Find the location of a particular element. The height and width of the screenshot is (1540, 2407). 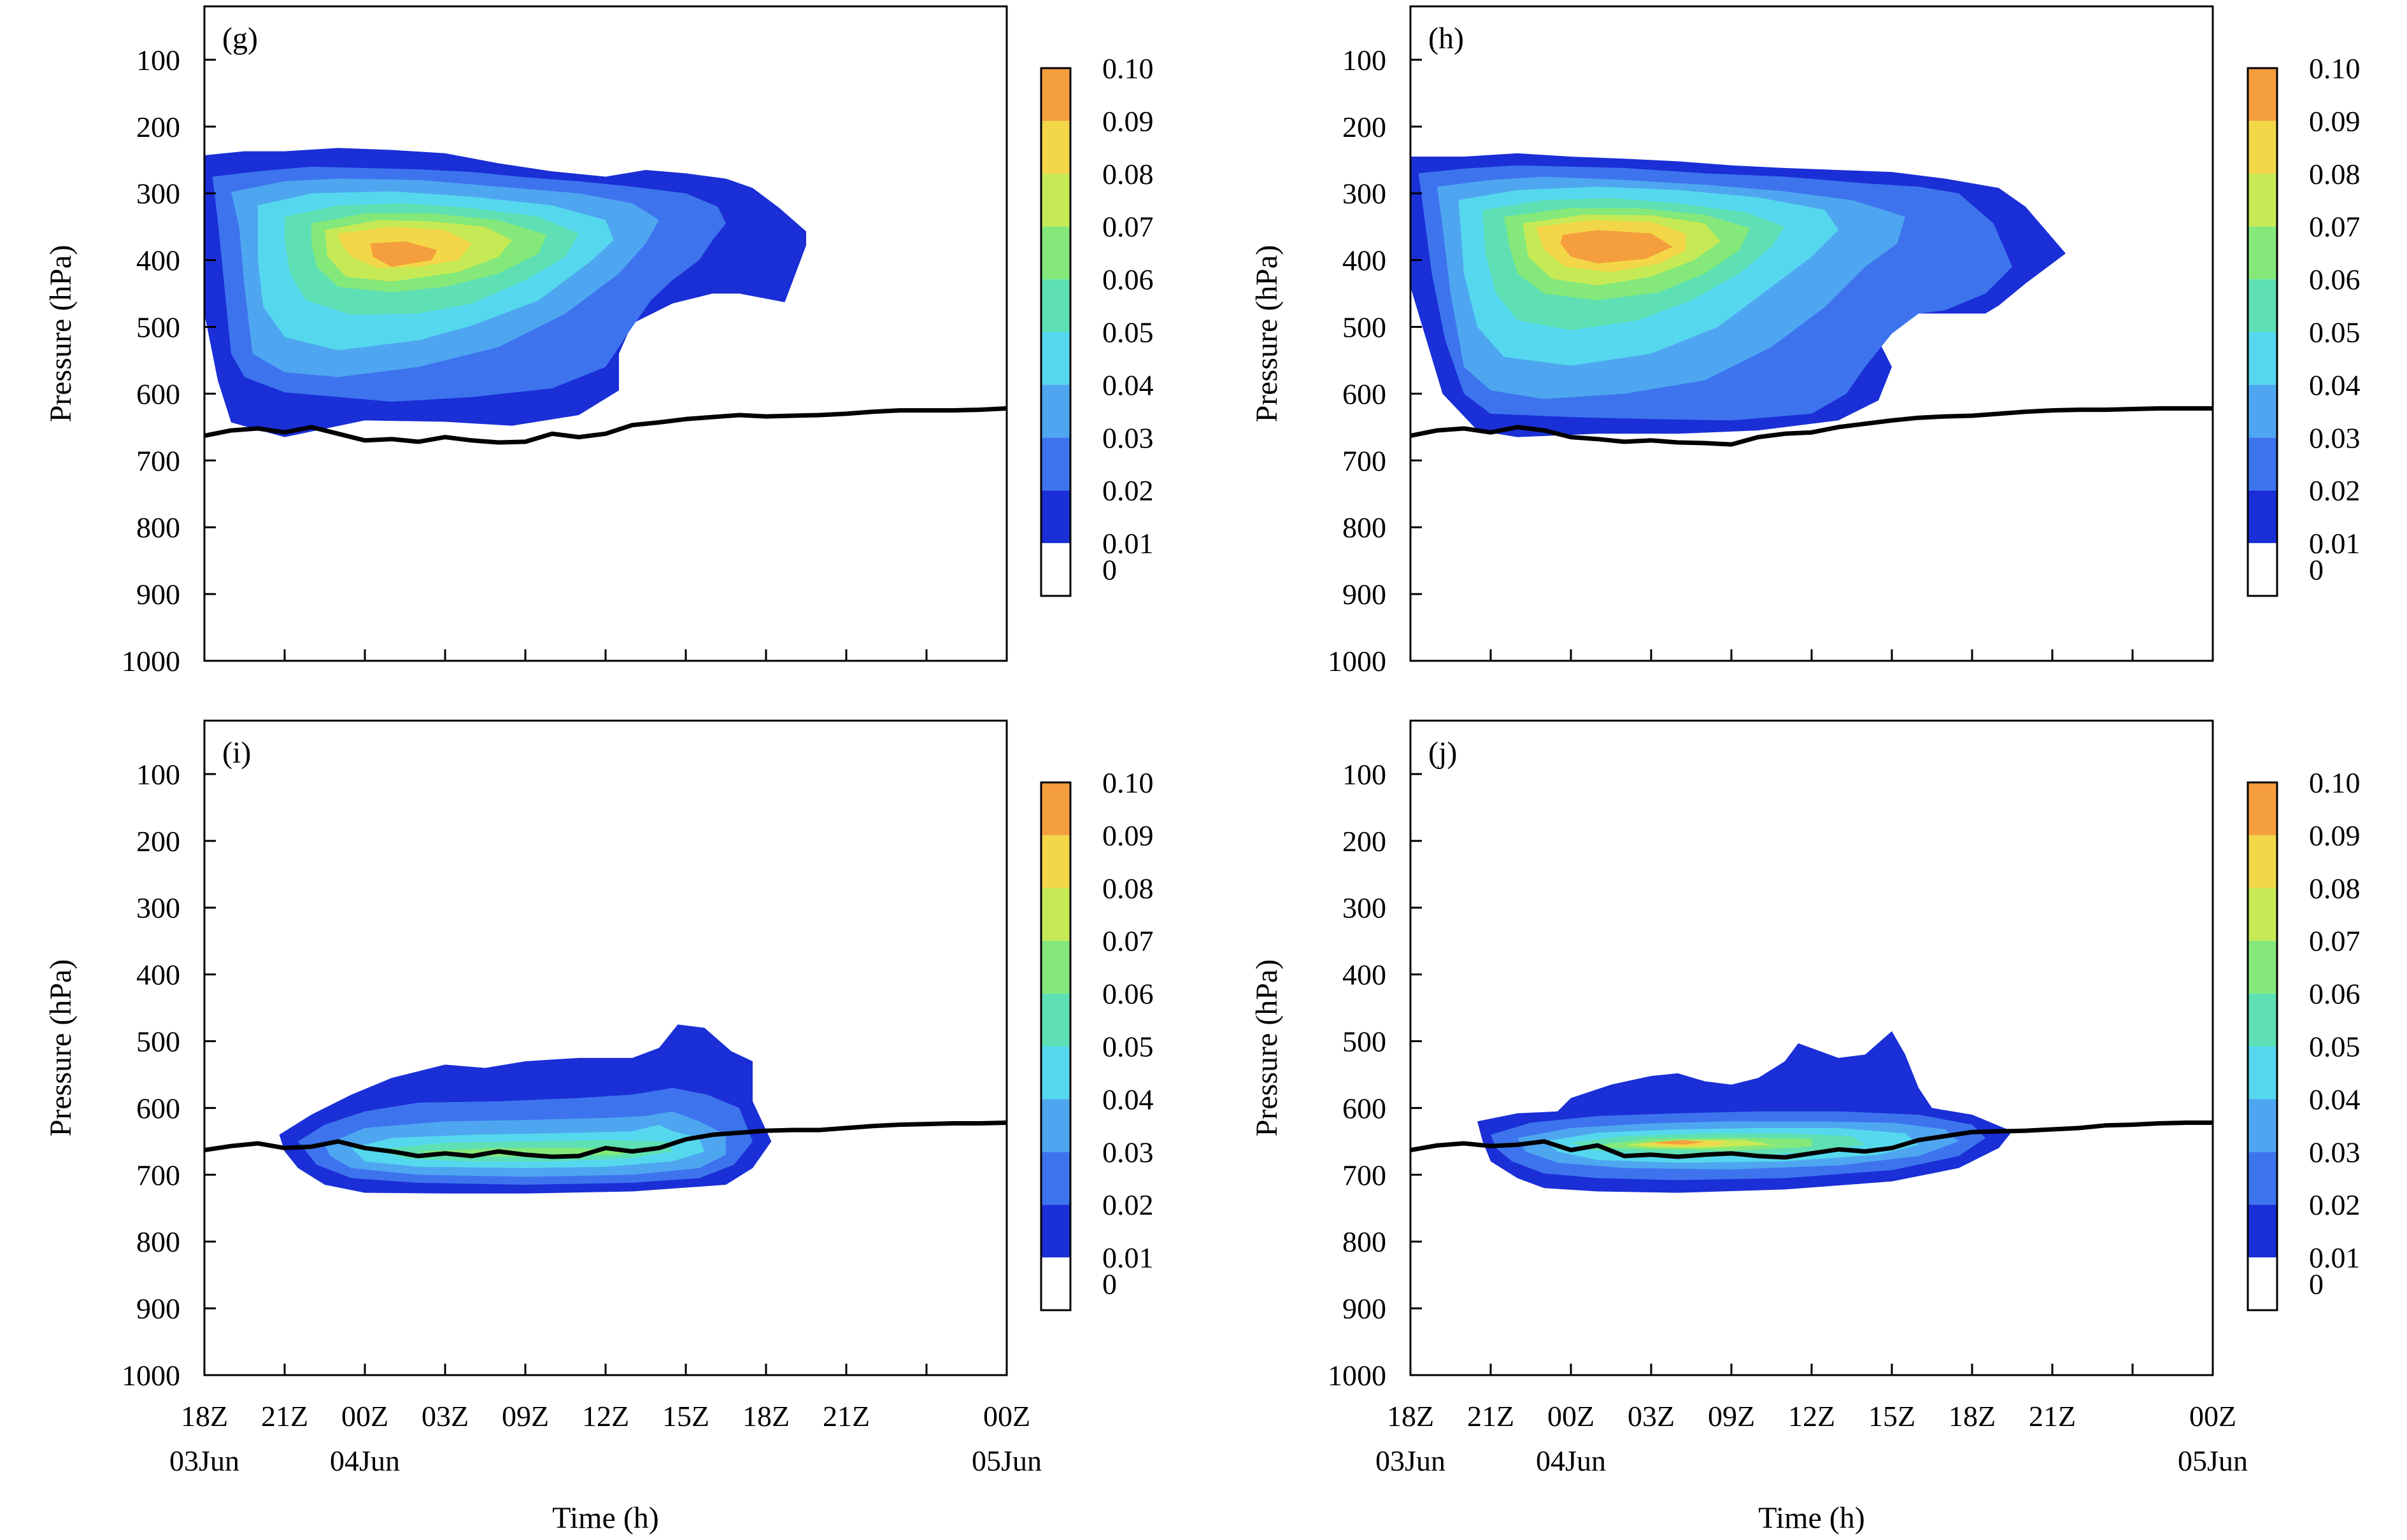

panel-label: (g) is located at coordinates (240, 38).